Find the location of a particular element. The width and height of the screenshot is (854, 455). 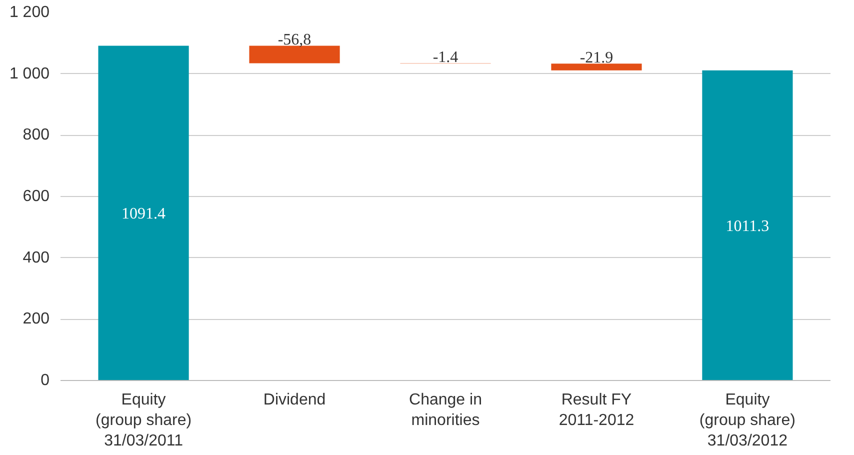

x-tick-label: Dividend is located at coordinates (294, 400).